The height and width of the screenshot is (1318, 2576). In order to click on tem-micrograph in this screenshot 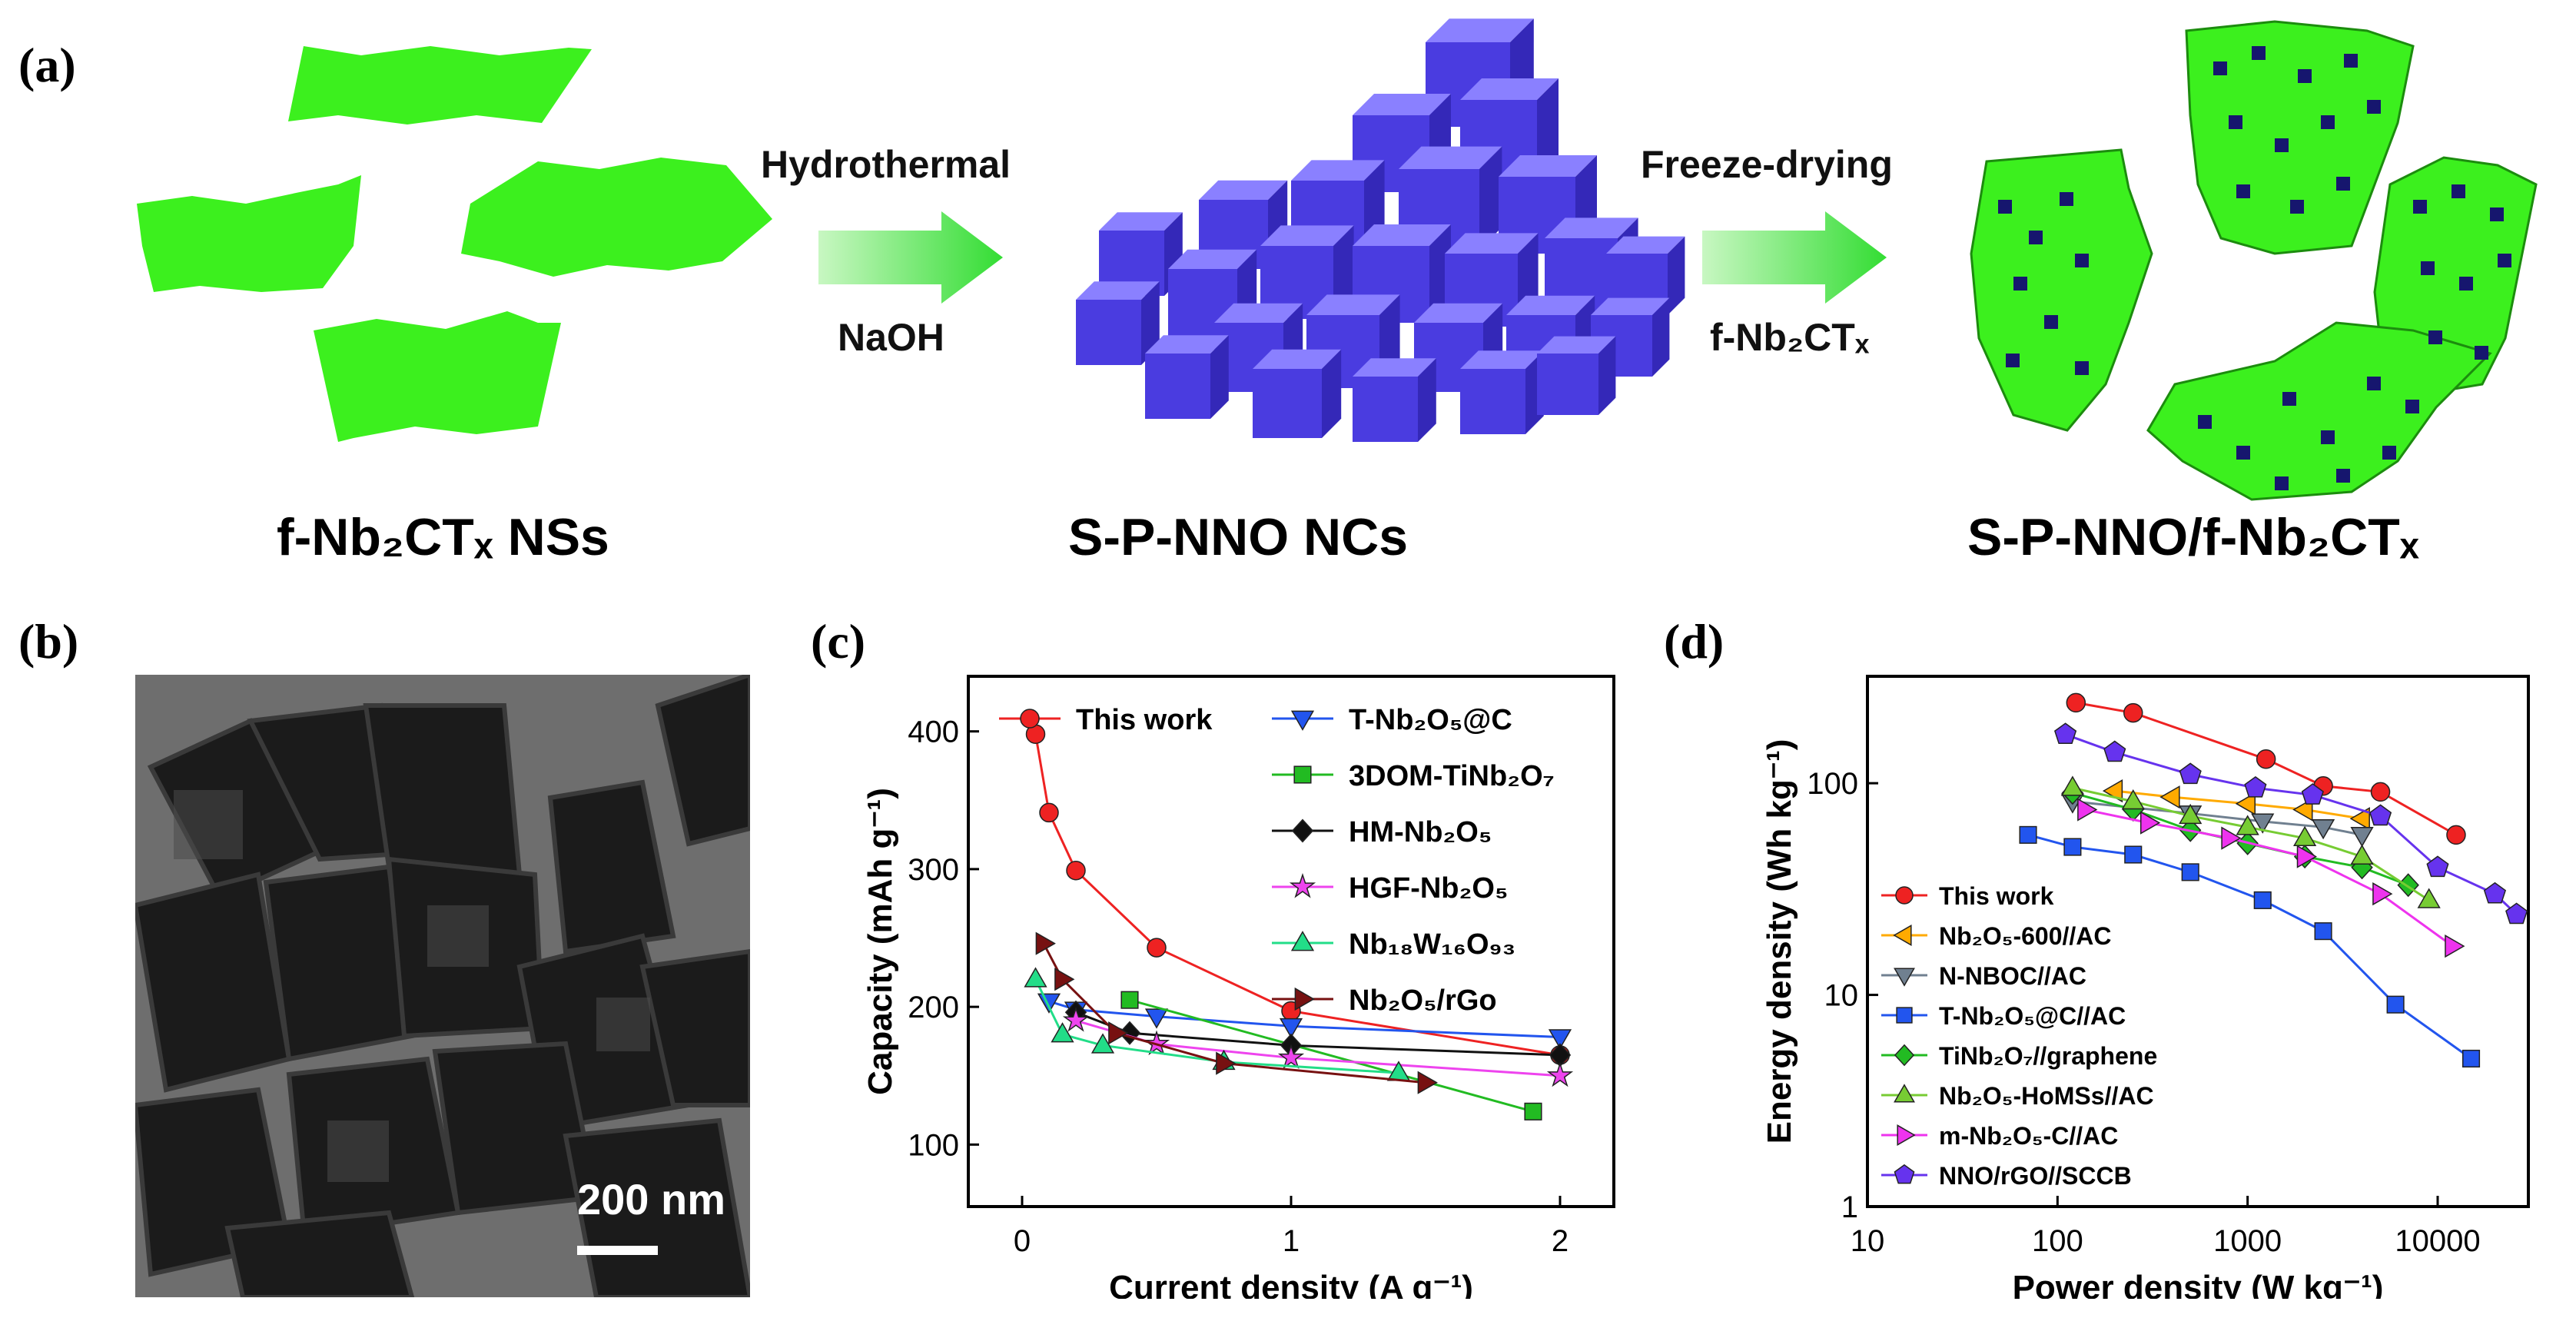, I will do `click(442, 986)`.